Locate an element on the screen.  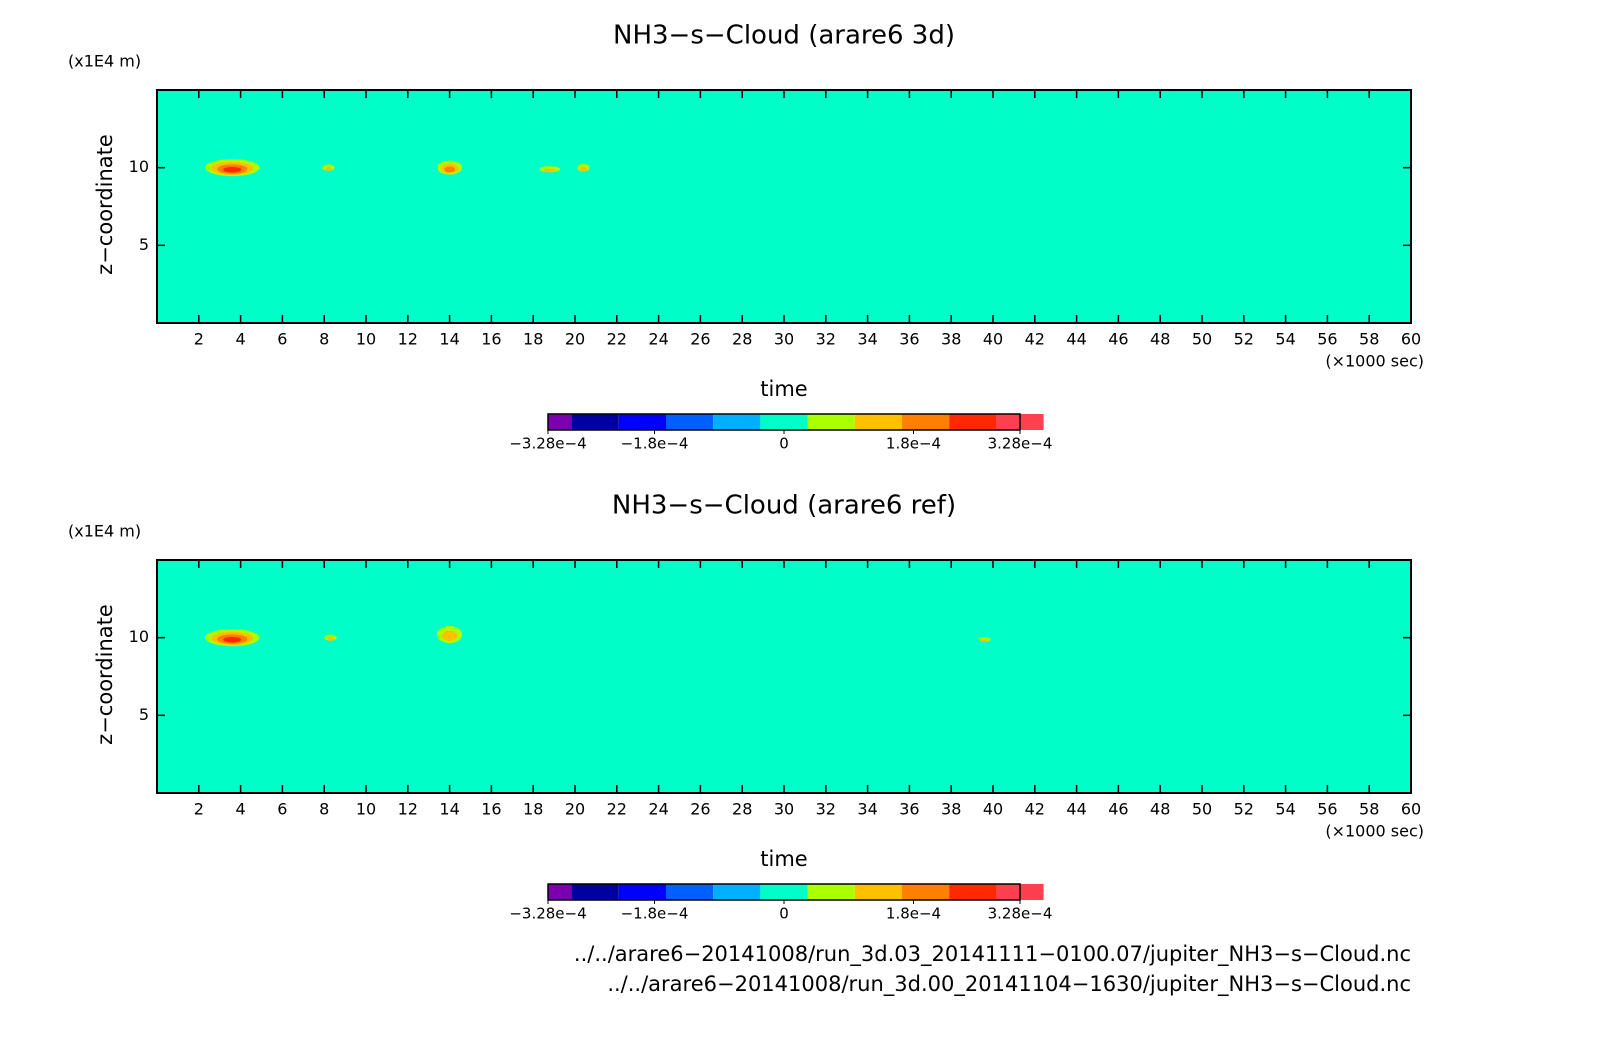
chart-title: NH3−s−Cloud (arare6 3d) is located at coordinates (784, 36).